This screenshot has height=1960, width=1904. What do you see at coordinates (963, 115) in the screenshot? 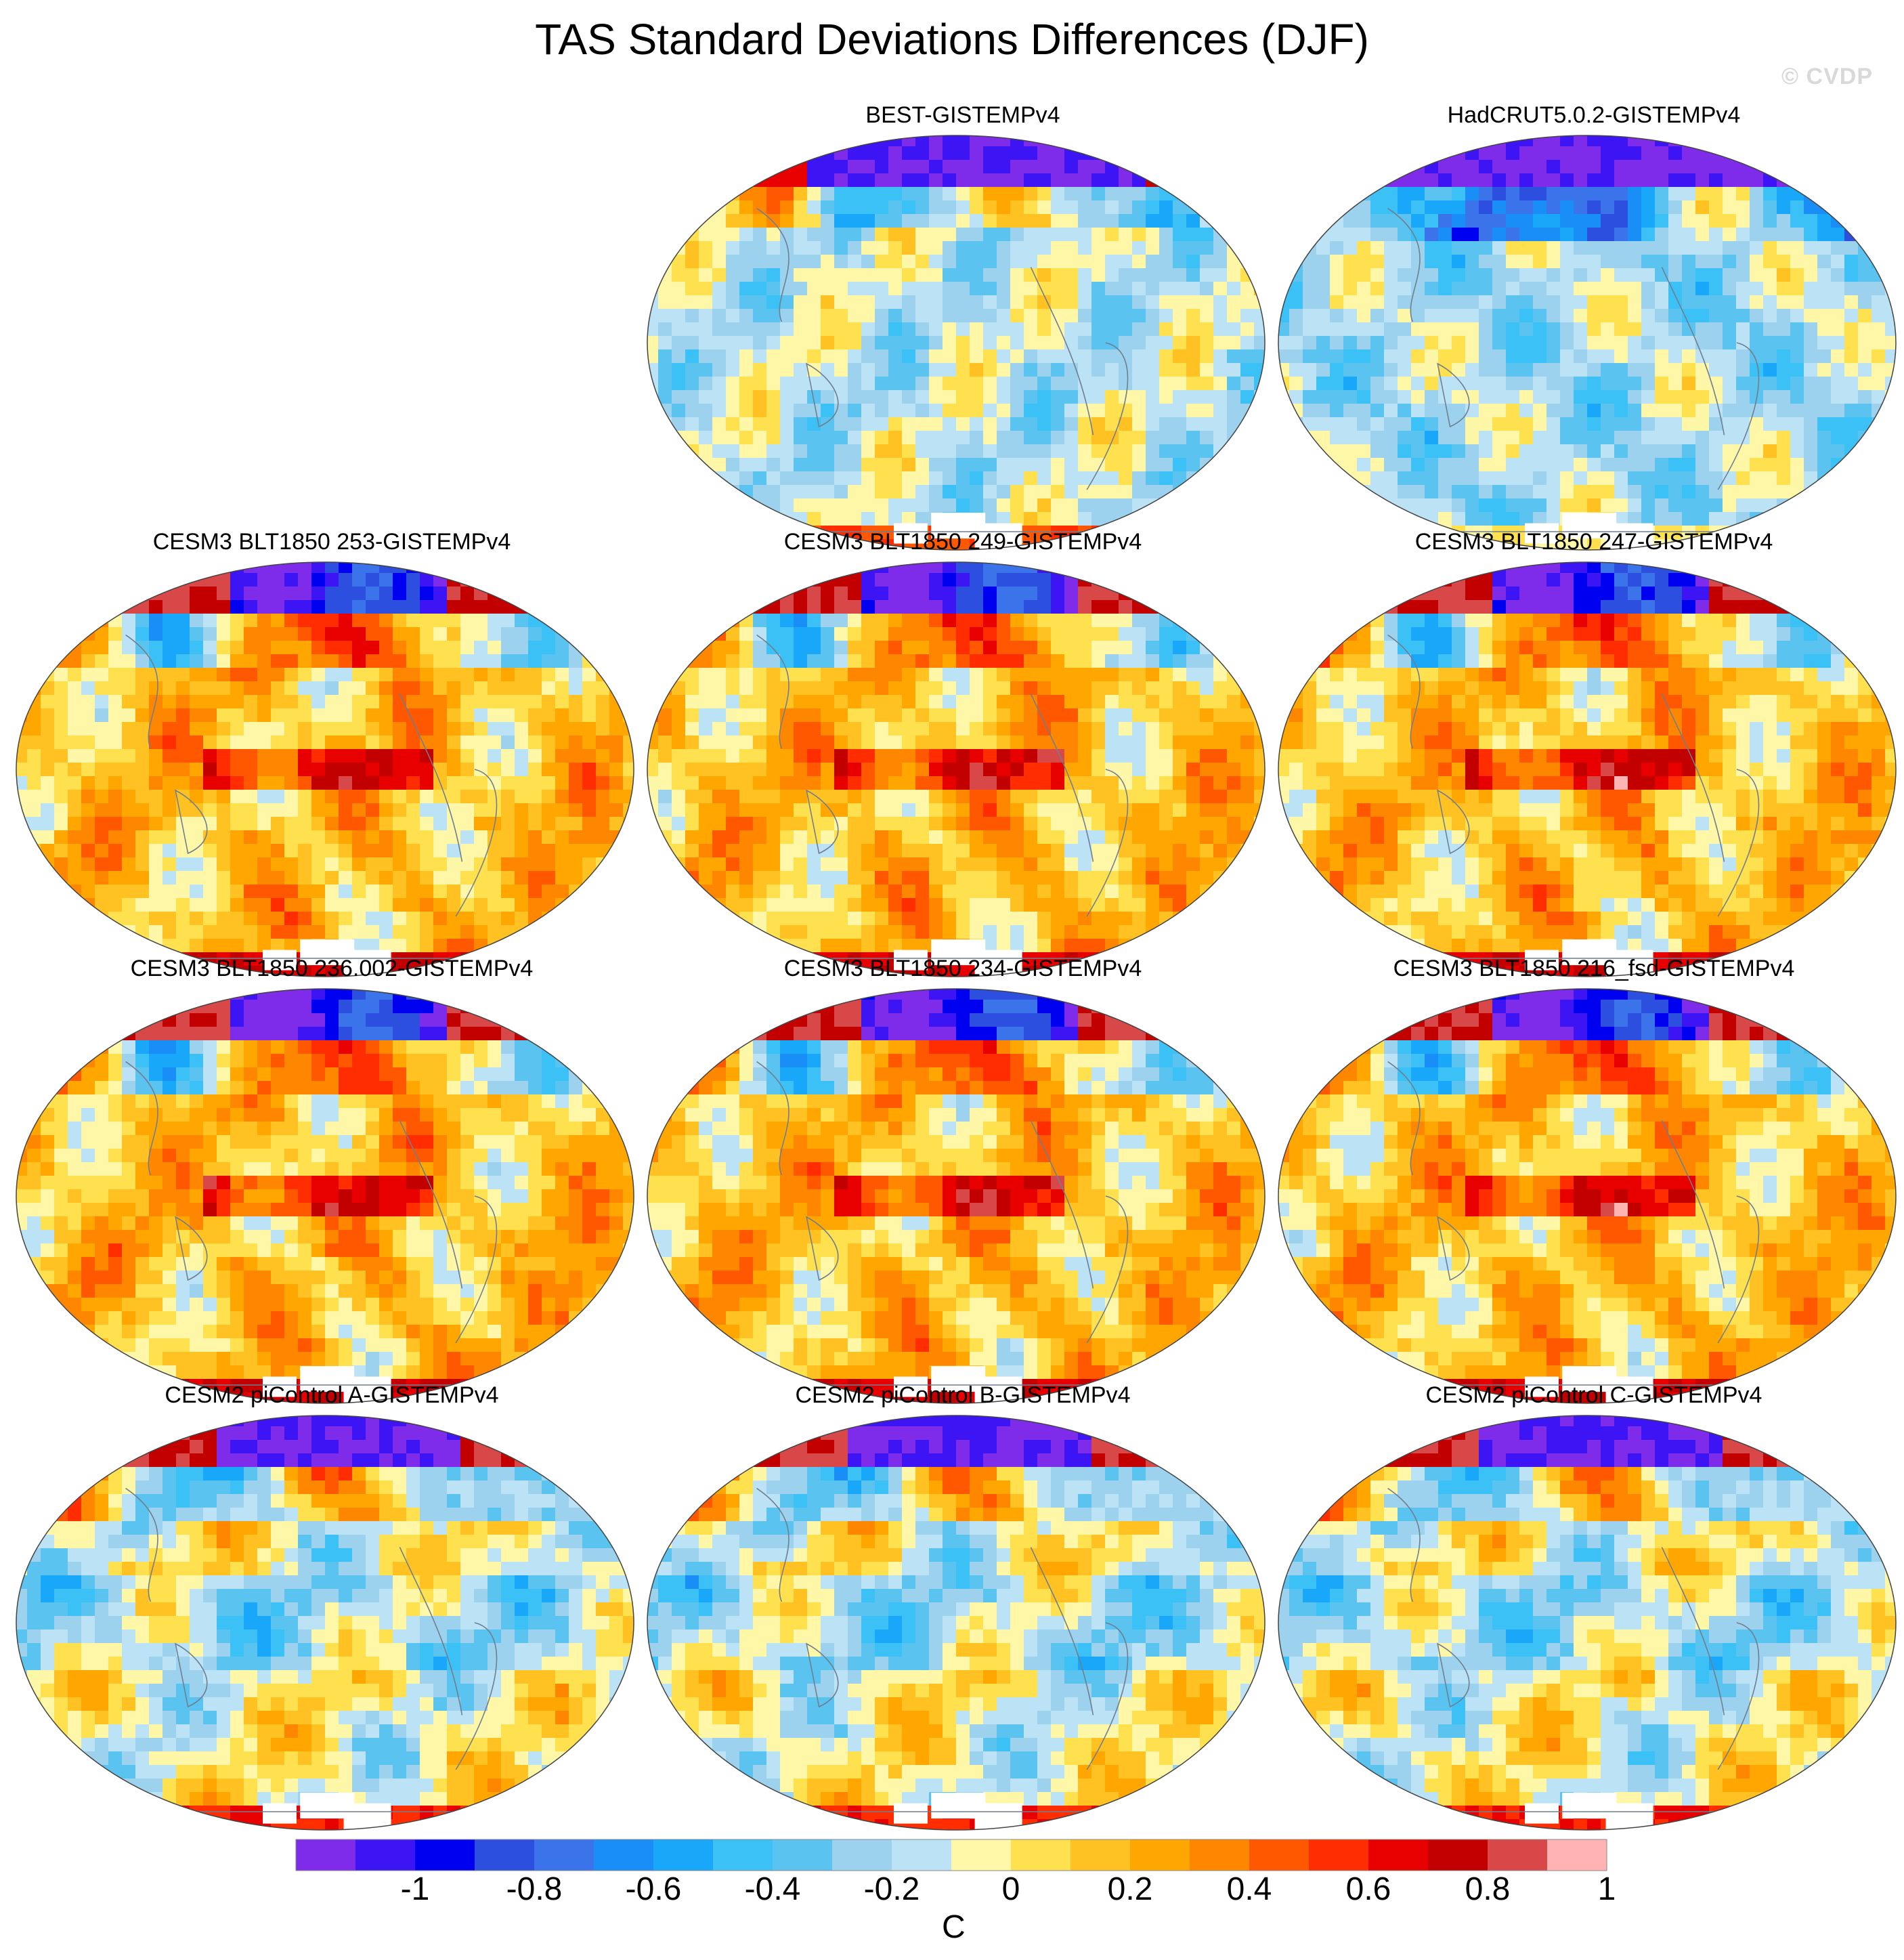
I see `panel-title: BEST-GISTEMPv4` at bounding box center [963, 115].